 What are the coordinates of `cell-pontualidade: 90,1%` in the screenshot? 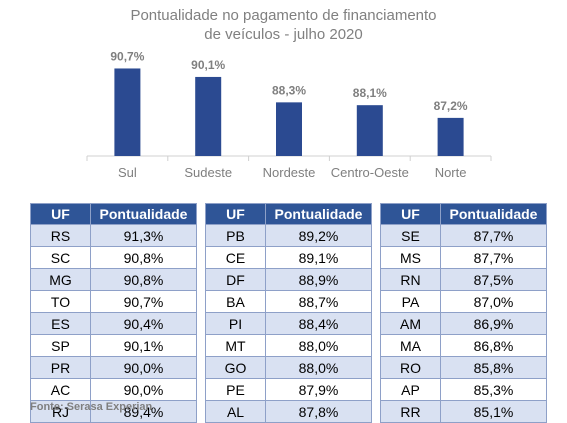 It's located at (143, 345).